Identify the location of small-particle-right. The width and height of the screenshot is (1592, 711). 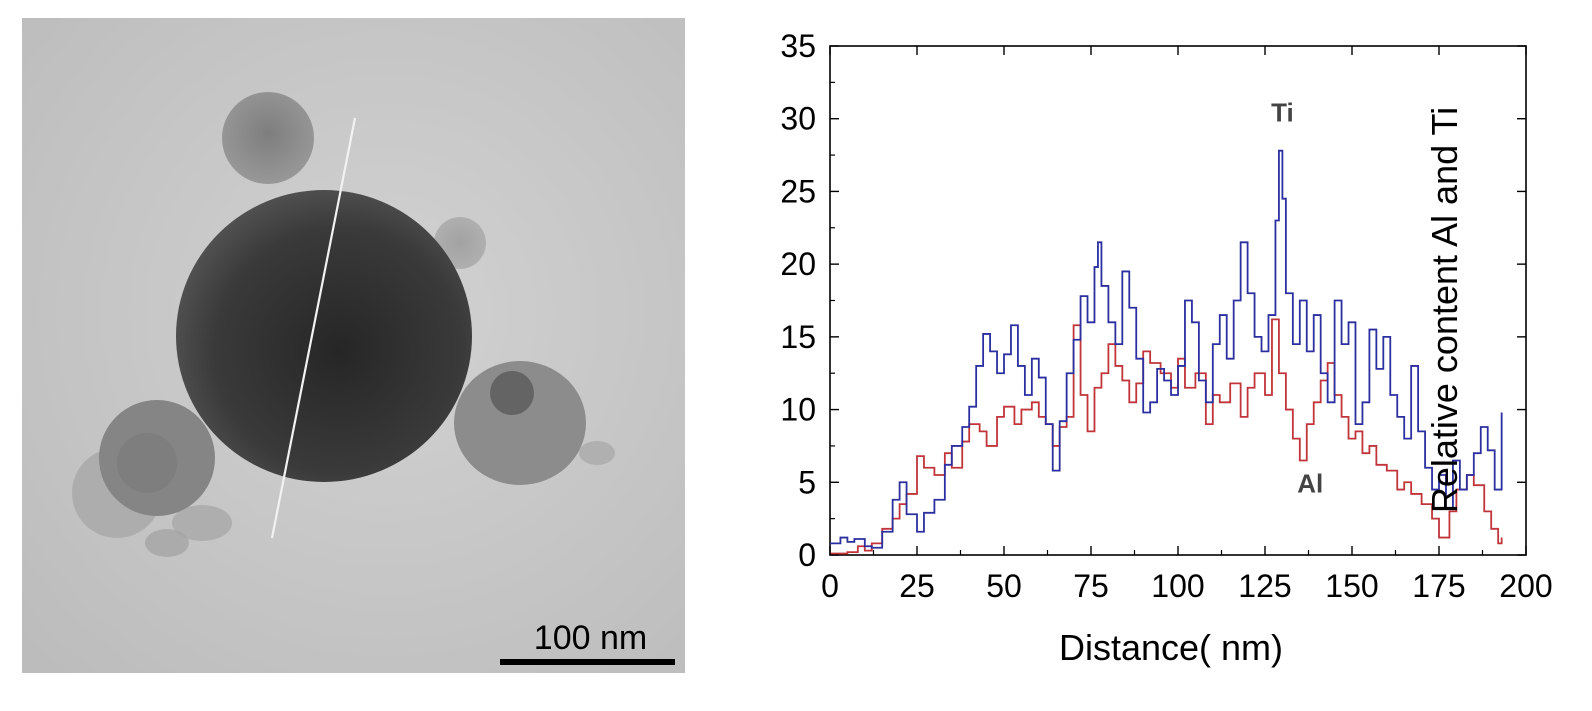
(520, 423).